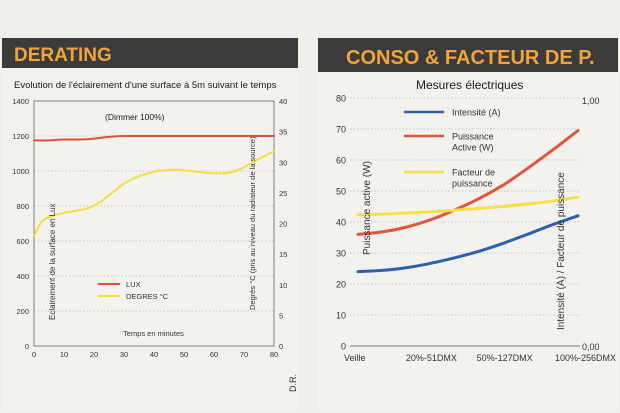  Describe the element at coordinates (341, 254) in the screenshot. I see `right-y-tick-label: 30` at that location.